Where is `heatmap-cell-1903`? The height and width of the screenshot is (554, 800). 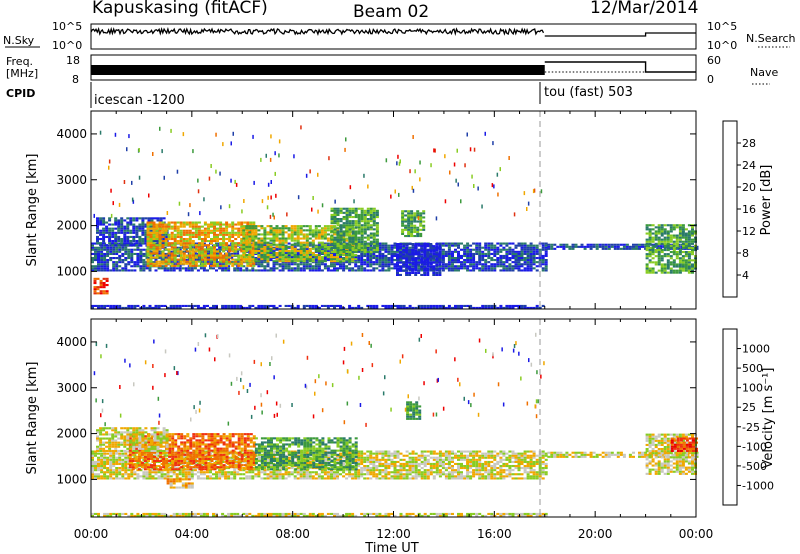
heatmap-cell-1903 is located at coordinates (161, 220).